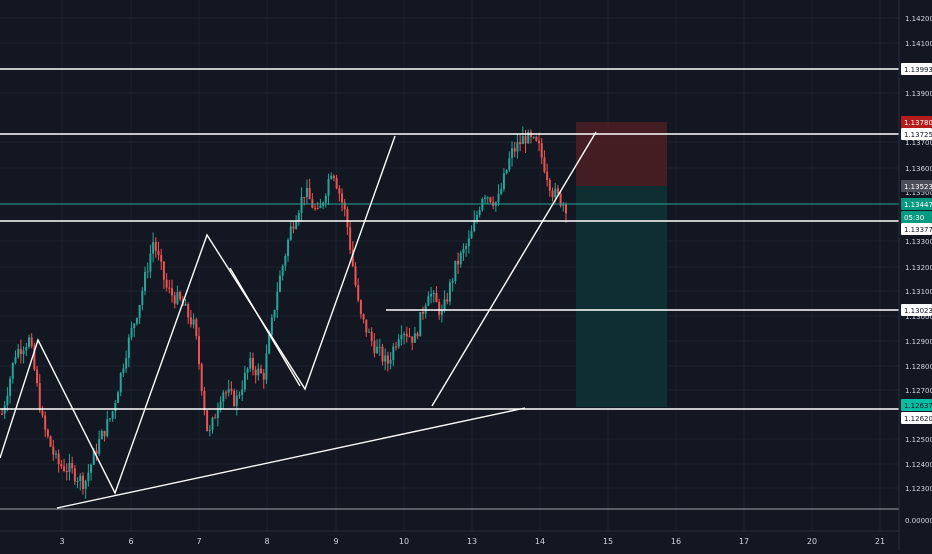 This screenshot has height=554, width=932. What do you see at coordinates (916, 405) in the screenshot?
I see `price-label-badge: 1.12637` at bounding box center [916, 405].